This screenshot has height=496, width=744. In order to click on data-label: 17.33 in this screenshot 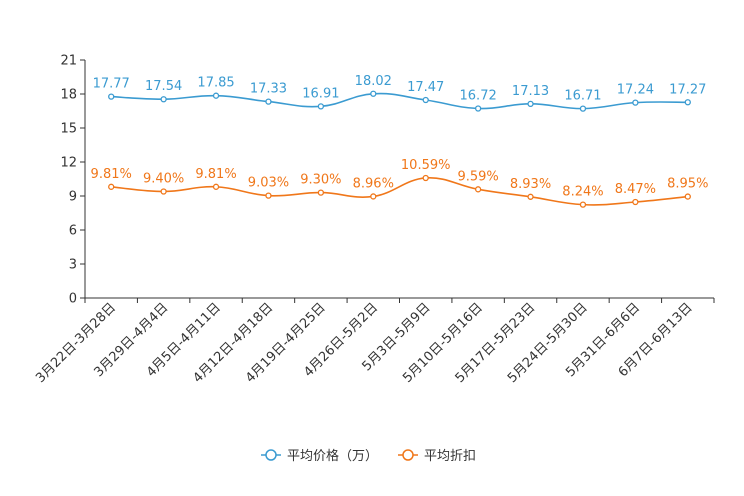, I will do `click(268, 89)`.